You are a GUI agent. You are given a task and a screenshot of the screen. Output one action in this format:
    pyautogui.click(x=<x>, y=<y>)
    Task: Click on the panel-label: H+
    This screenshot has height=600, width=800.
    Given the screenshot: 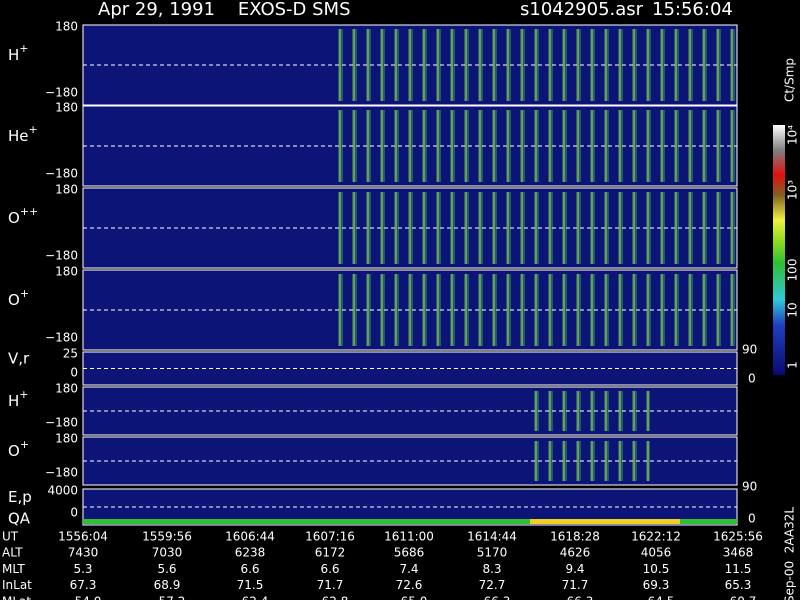 What is the action you would take?
    pyautogui.click(x=18, y=53)
    